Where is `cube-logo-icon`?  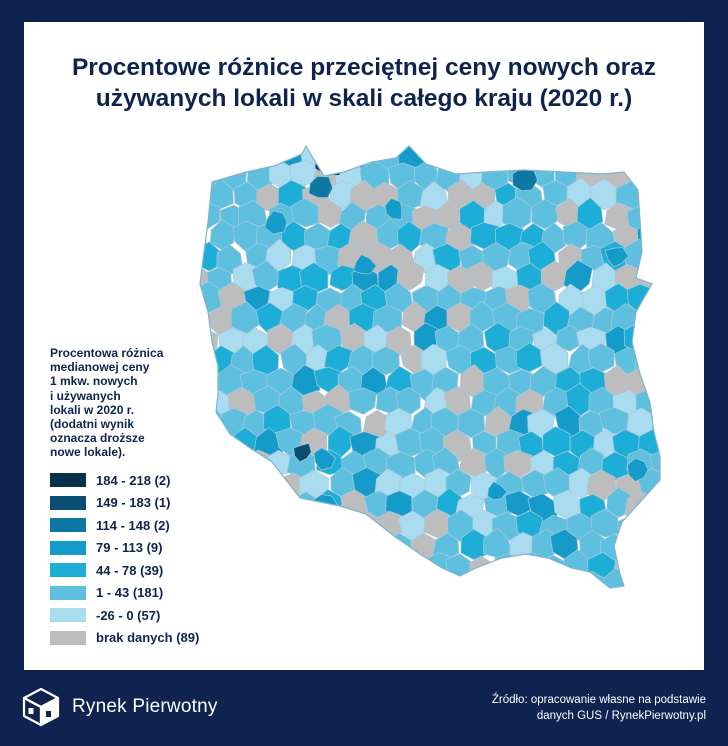
cube-logo-icon is located at coordinates (41, 707).